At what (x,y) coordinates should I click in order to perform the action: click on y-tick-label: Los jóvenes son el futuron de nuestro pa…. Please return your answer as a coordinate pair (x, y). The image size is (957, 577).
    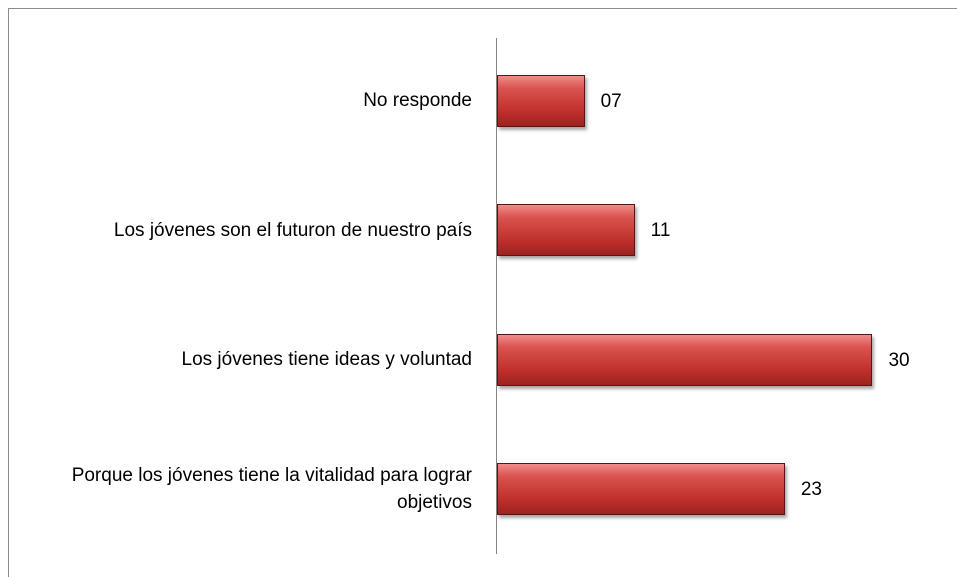
    Looking at the image, I should click on (292, 230).